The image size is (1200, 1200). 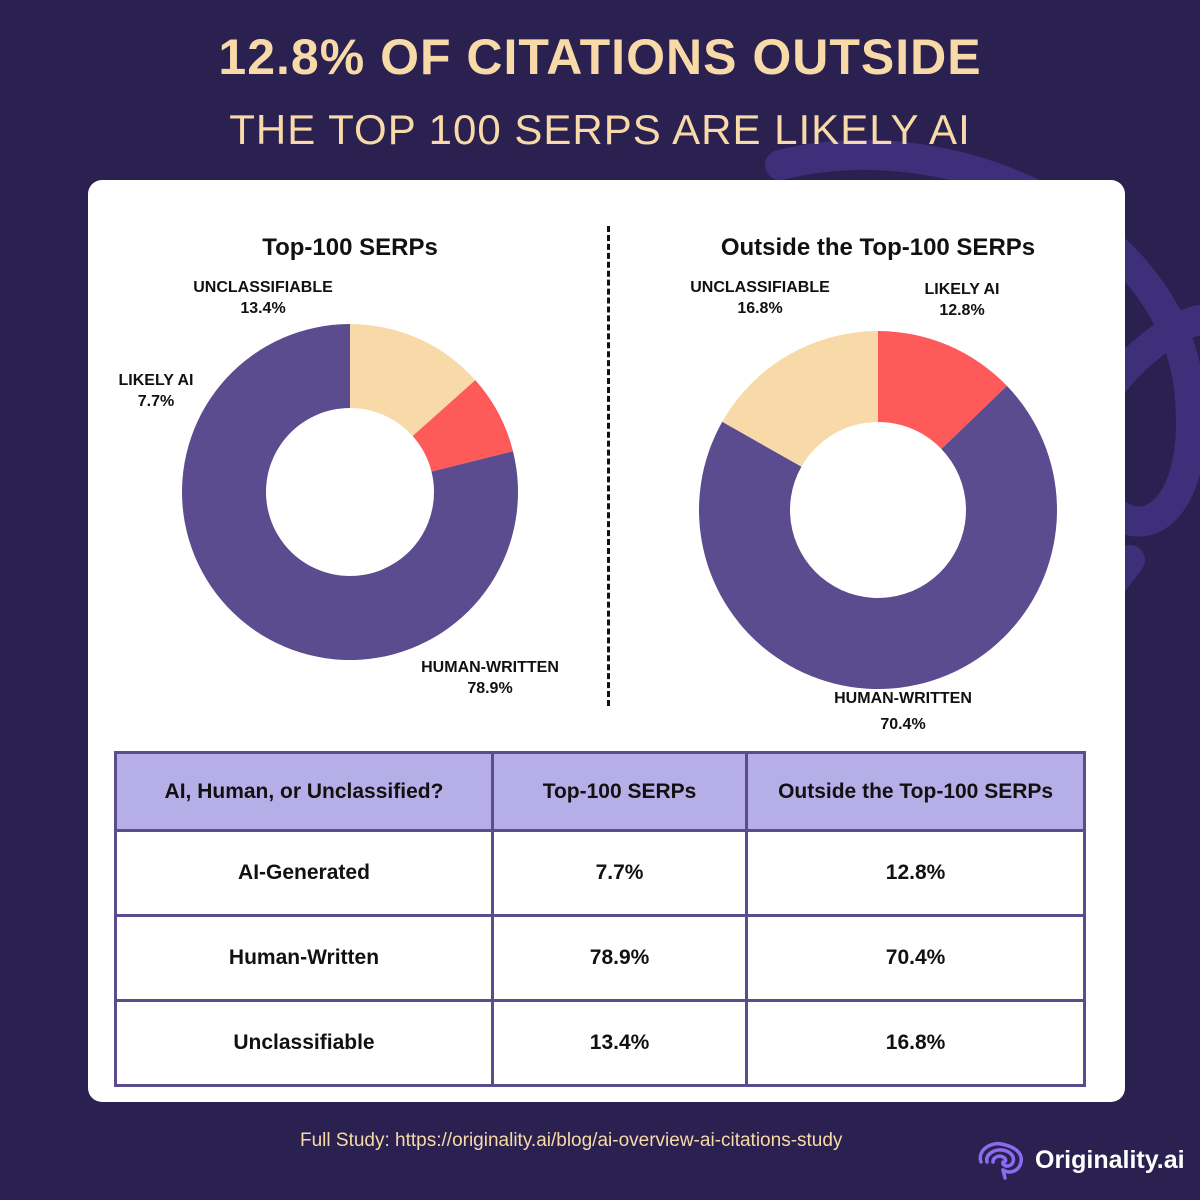 What do you see at coordinates (490, 678) in the screenshot?
I see `label-human-top100: HUMAN-WRITTEN 78.9%` at bounding box center [490, 678].